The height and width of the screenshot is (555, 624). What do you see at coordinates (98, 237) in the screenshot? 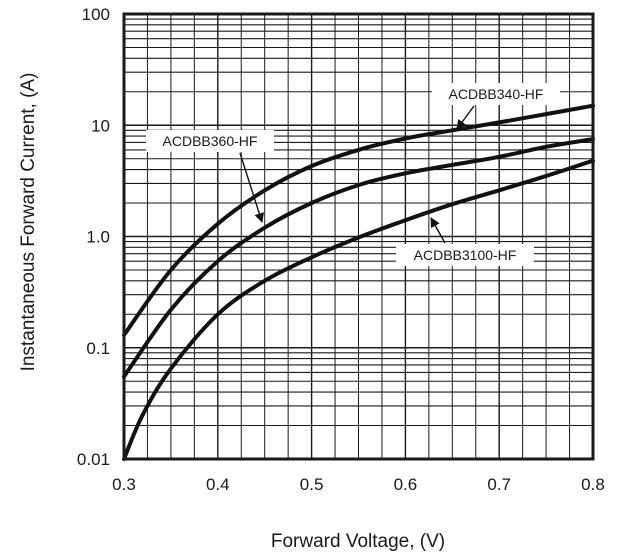
I see `y-tick-label: 1.0` at bounding box center [98, 237].